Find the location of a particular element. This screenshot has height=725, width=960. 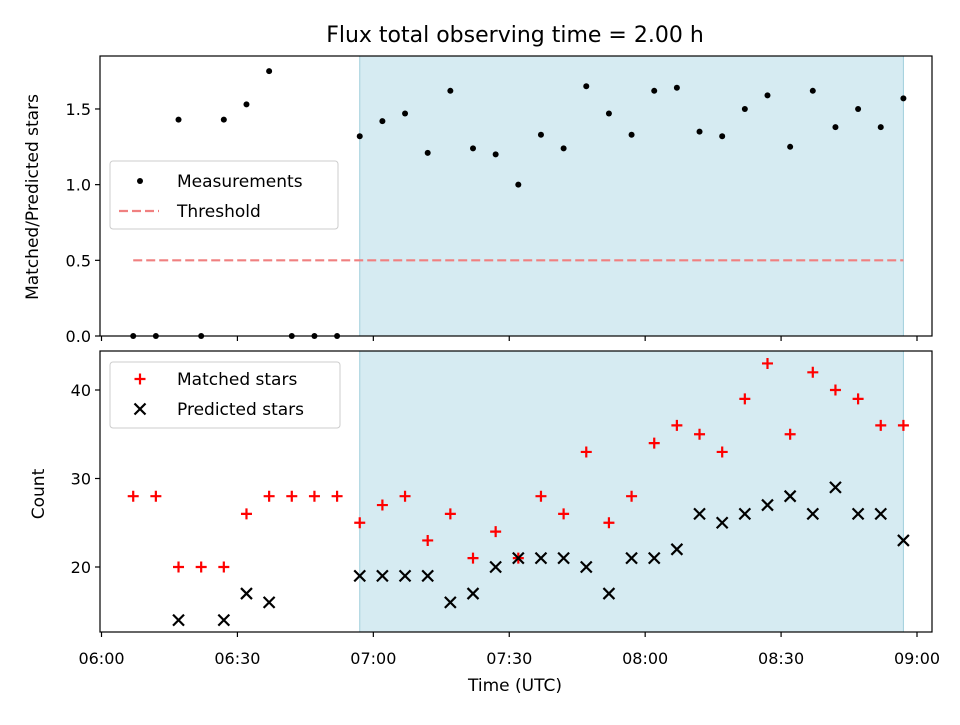

chart-title: Flux total observing time = 2.00 h is located at coordinates (515, 35).